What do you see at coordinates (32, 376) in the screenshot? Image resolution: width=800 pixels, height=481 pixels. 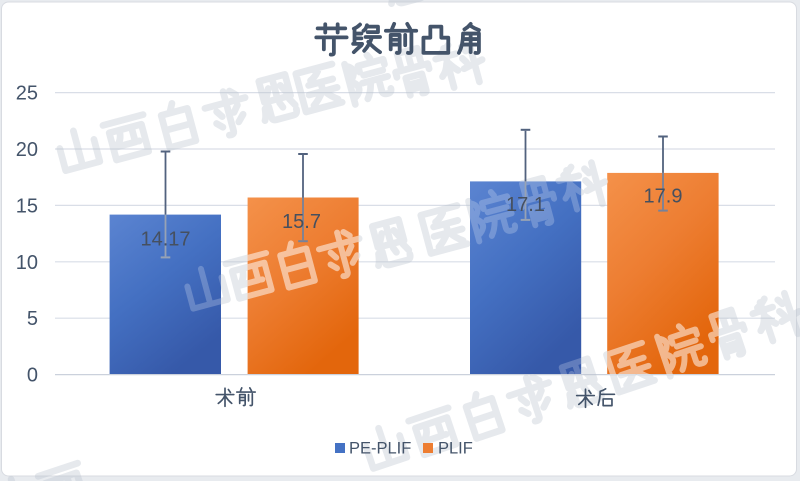 I see `svg-text: 0` at bounding box center [32, 376].